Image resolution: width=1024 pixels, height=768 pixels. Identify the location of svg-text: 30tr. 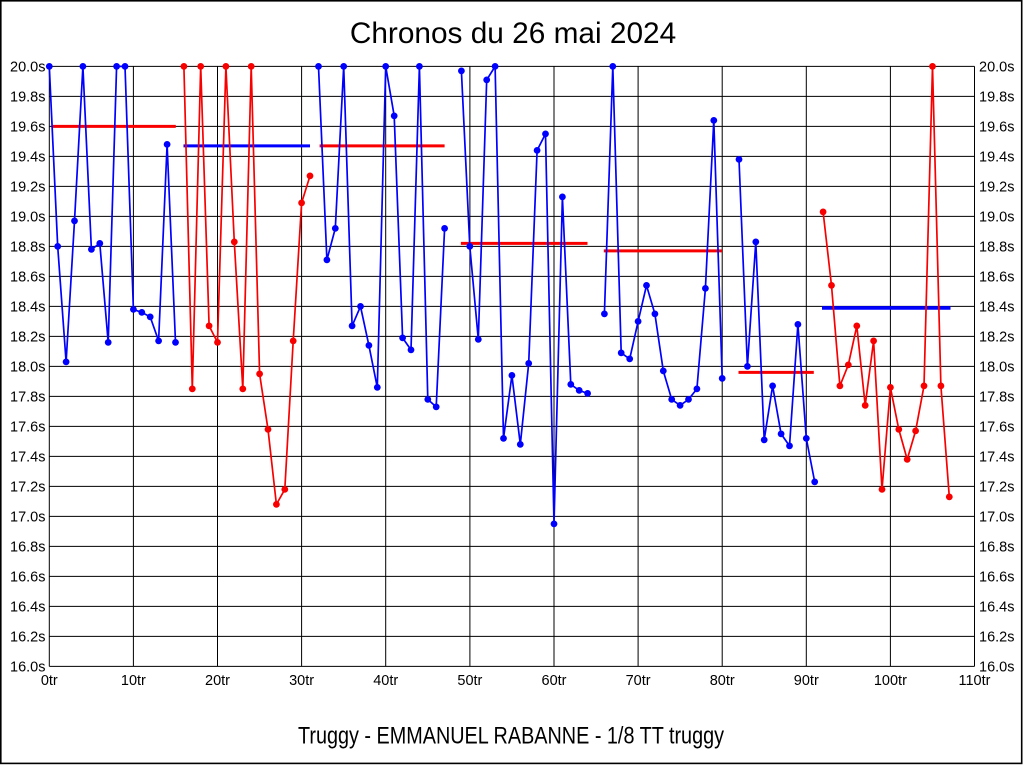
(301, 681).